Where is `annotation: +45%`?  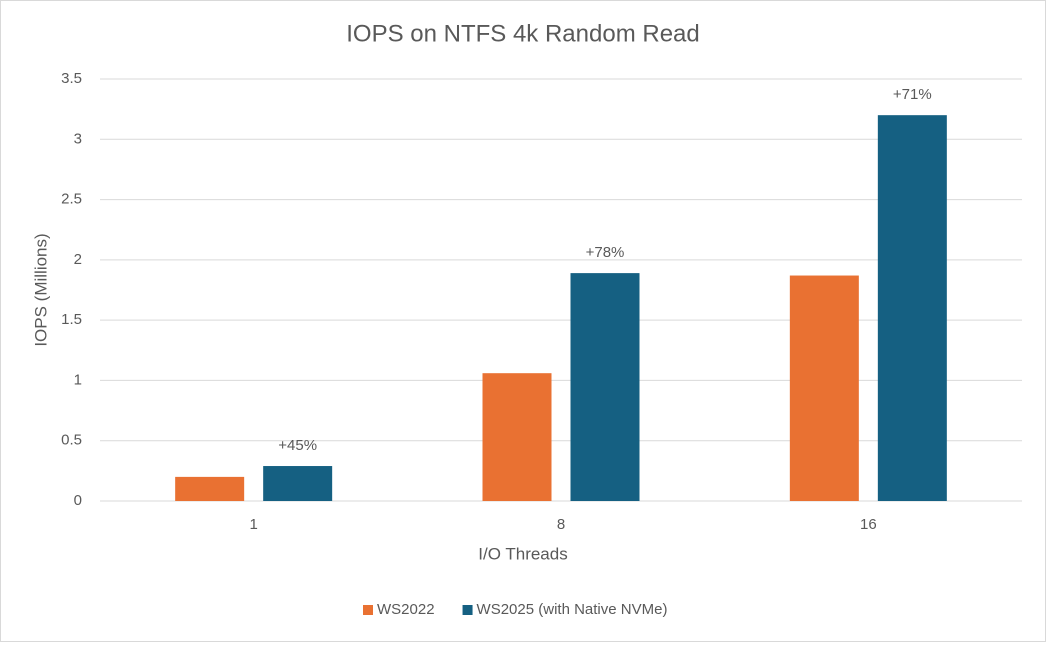 annotation: +45% is located at coordinates (297, 445).